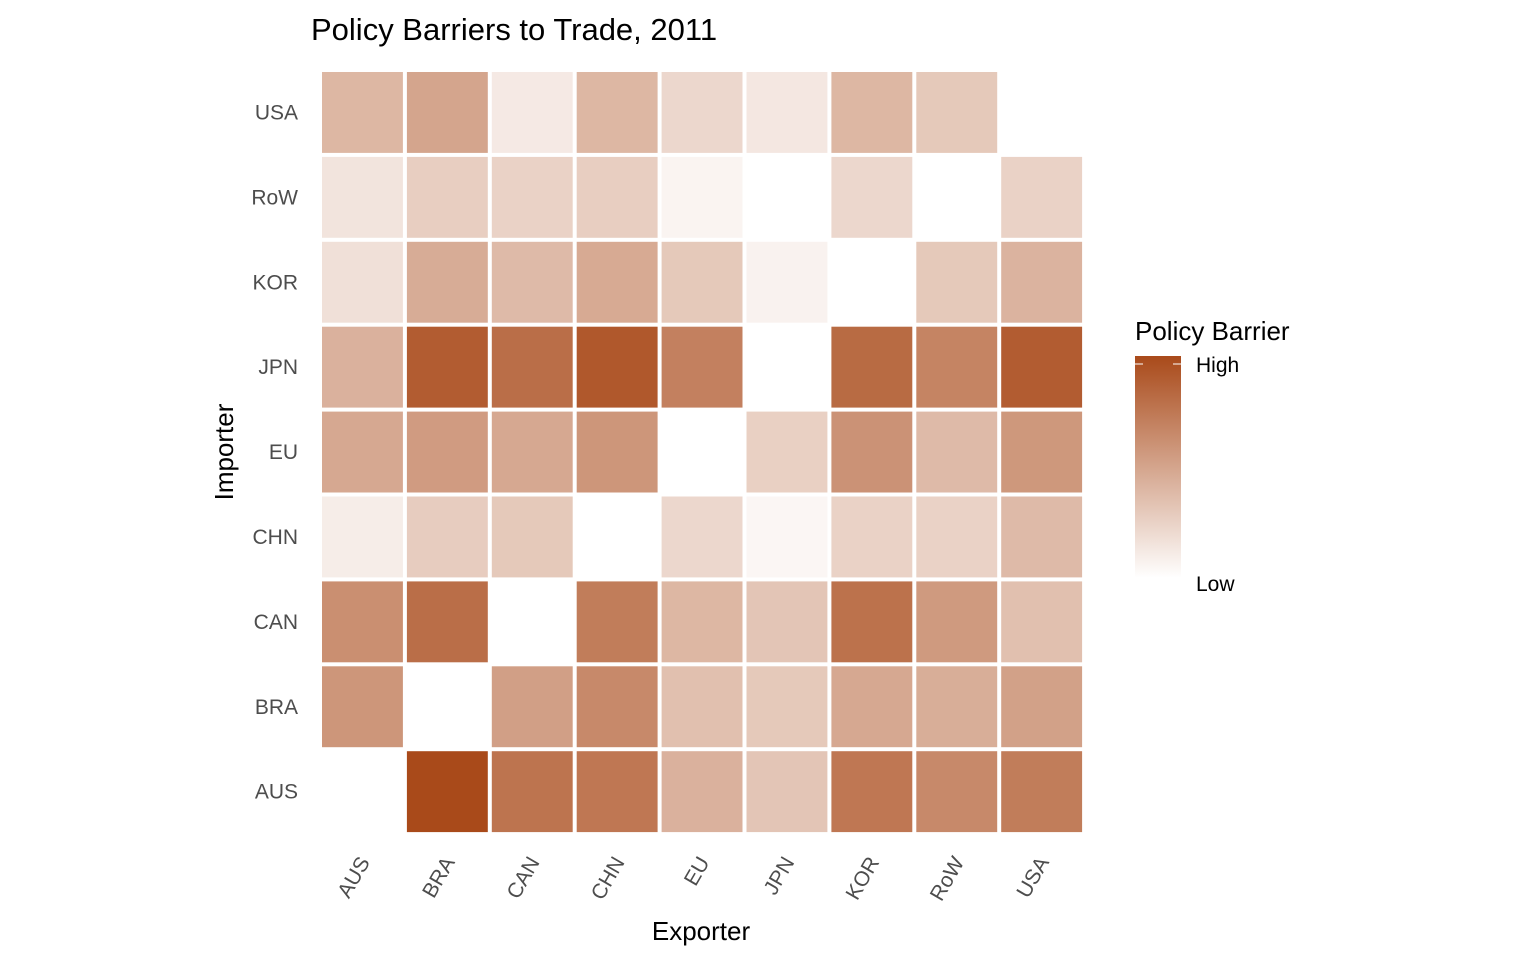 This screenshot has width=1536, height=960. What do you see at coordinates (1215, 584) in the screenshot?
I see `legend-low-label: Low` at bounding box center [1215, 584].